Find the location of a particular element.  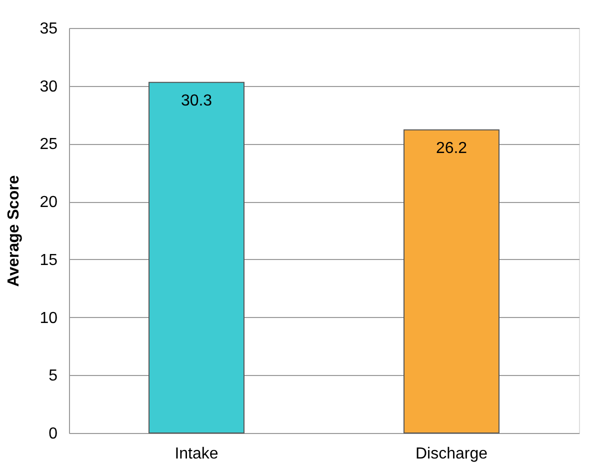

x-tick-label: Discharge is located at coordinates (451, 454).